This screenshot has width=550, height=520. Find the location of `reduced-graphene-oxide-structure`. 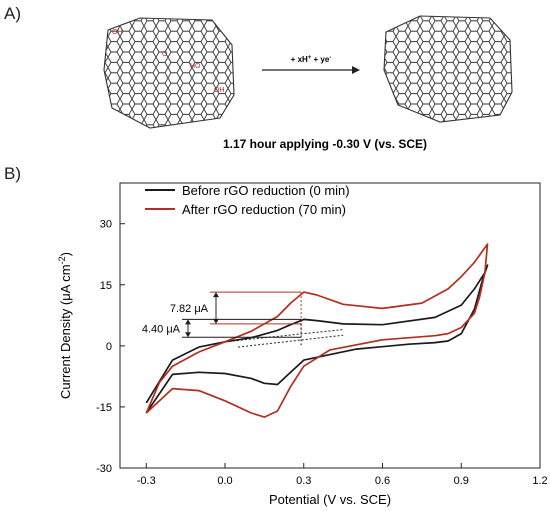

reduced-graphene-oxide-structure is located at coordinates (448, 69).